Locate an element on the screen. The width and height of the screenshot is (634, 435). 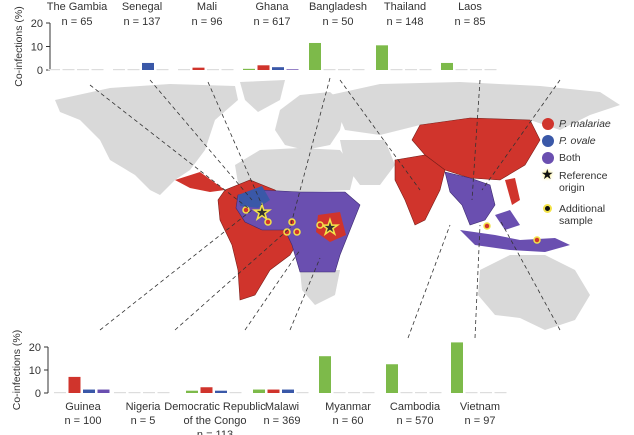
greenland is located at coordinates (262, 96).